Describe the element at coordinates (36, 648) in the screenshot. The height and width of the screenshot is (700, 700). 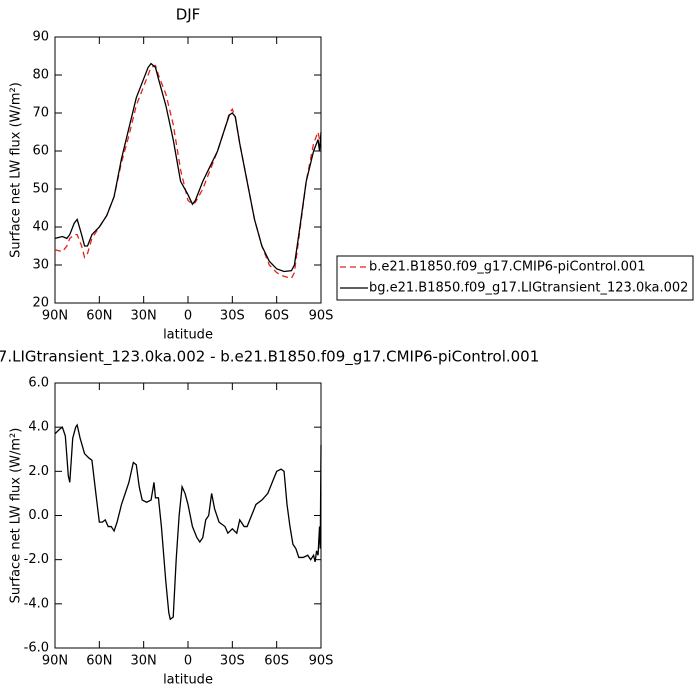
I see `y-tick-label: -6.0` at that location.